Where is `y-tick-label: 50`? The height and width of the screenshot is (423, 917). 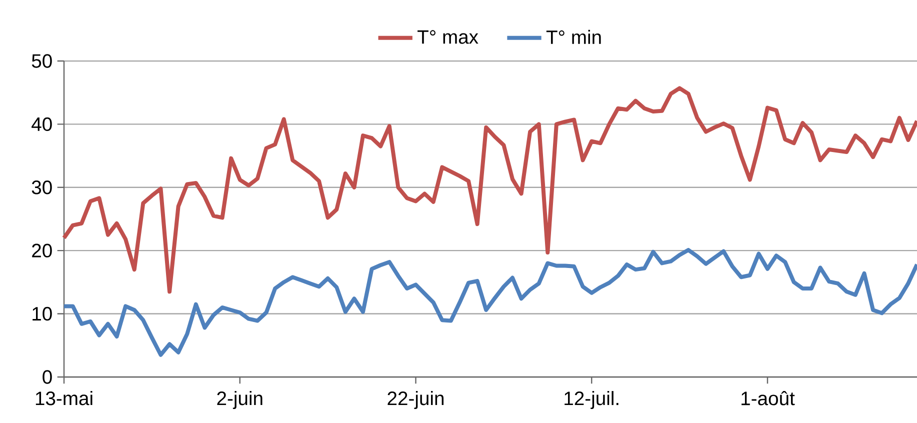 y-tick-label: 50 is located at coordinates (42, 61).